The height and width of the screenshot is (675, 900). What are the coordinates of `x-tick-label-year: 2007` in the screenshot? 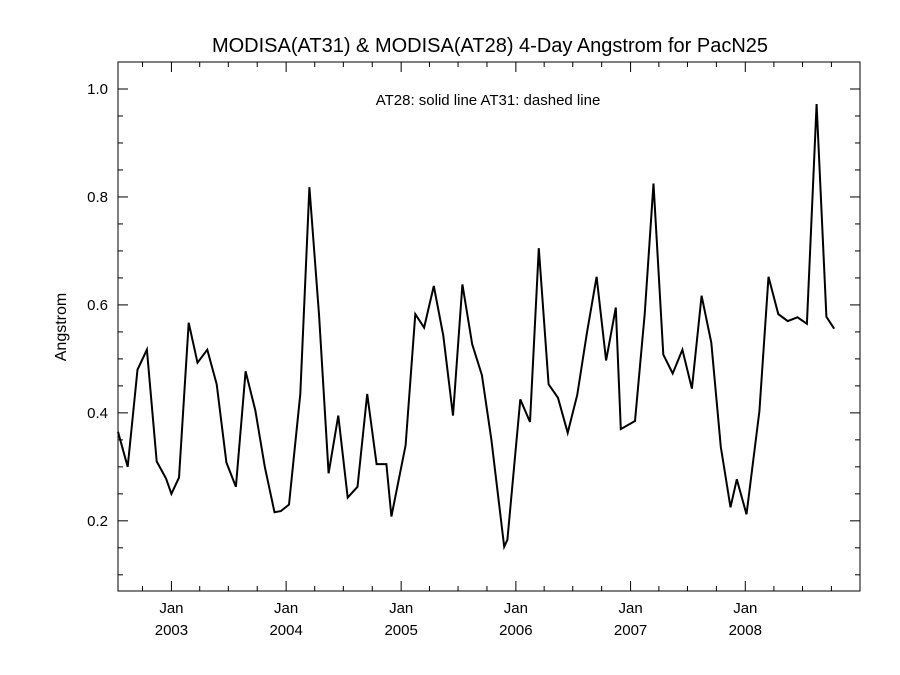 It's located at (630, 630).